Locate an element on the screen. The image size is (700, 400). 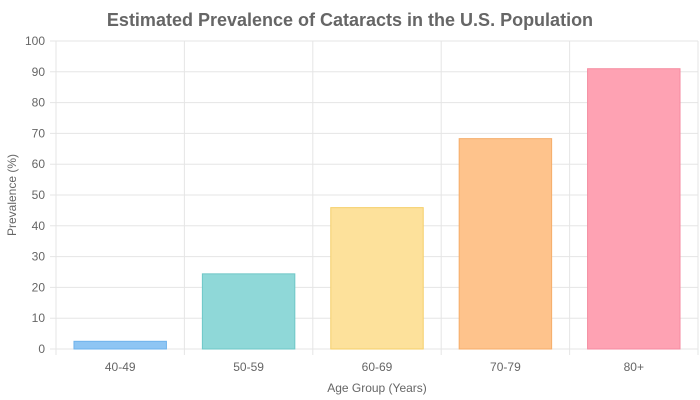
y-axis-label: Prevalence (%) is located at coordinates (12, 195).